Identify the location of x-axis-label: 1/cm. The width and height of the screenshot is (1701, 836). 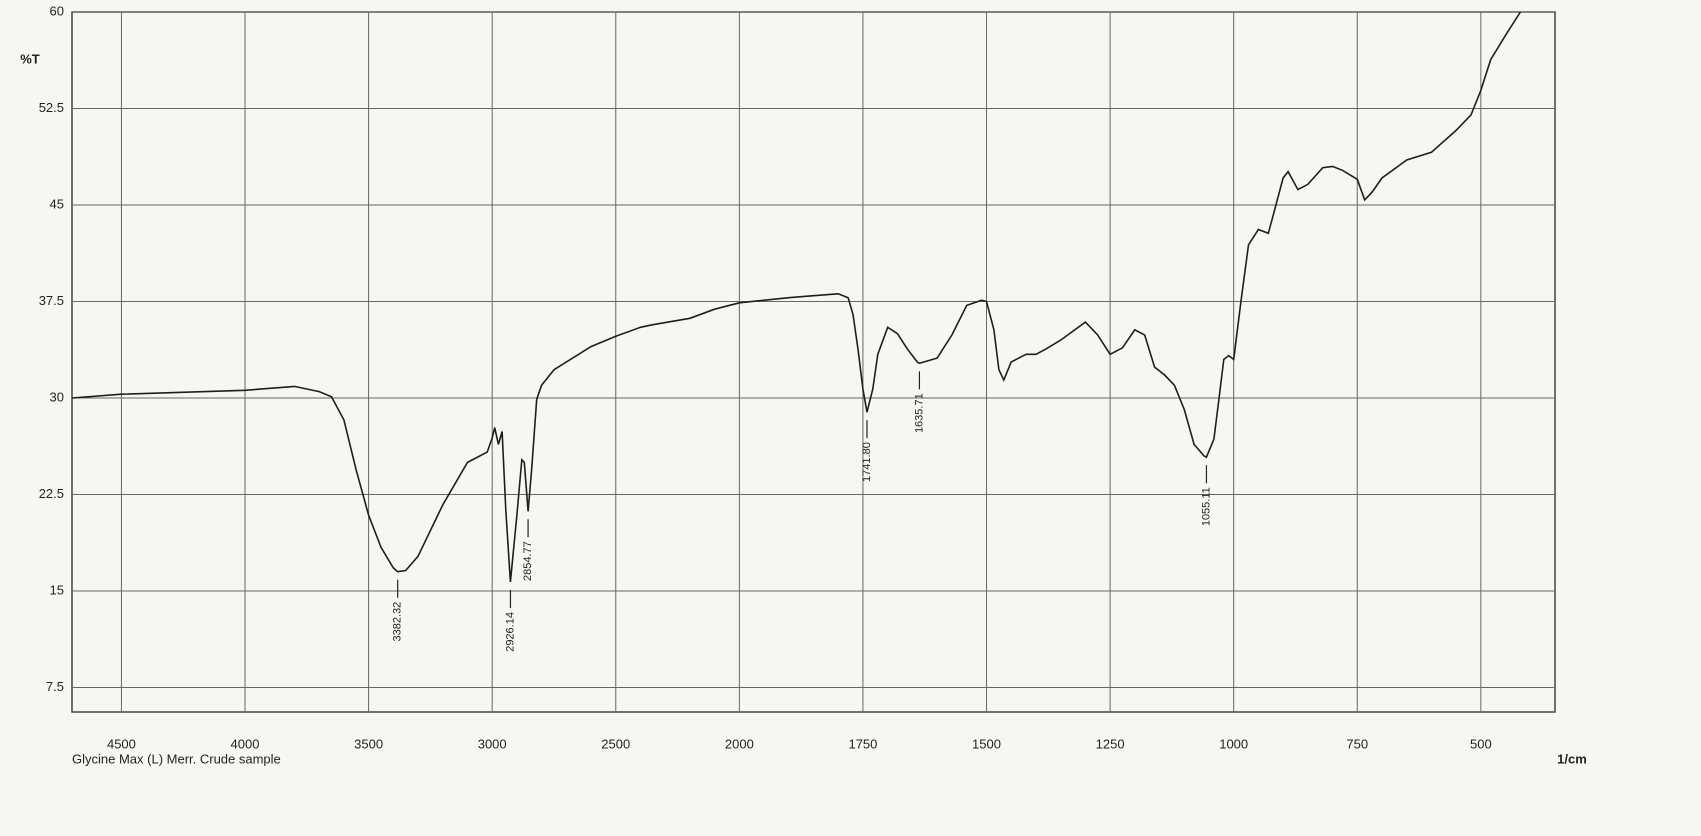
(1572, 758).